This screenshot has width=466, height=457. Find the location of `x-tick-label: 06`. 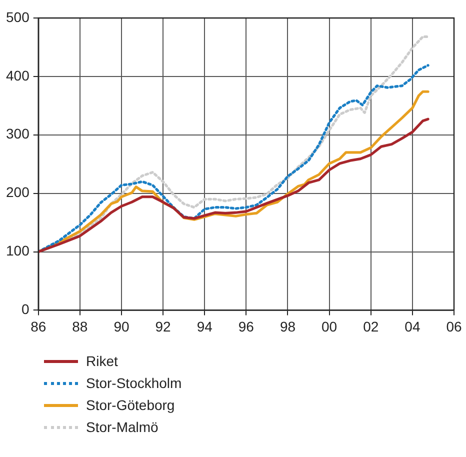

x-tick-label: 06 is located at coordinates (454, 326).